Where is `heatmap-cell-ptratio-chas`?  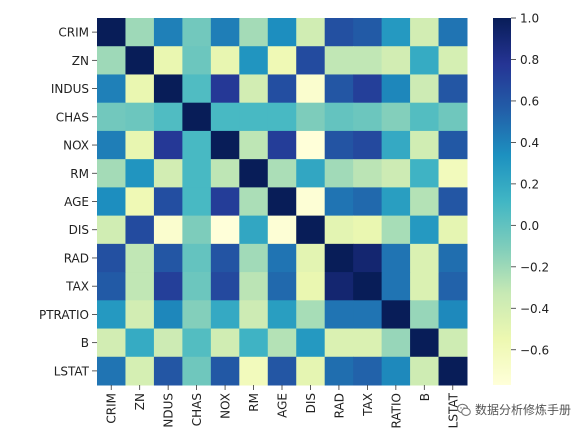
heatmap-cell-ptratio-chas is located at coordinates (197, 315).